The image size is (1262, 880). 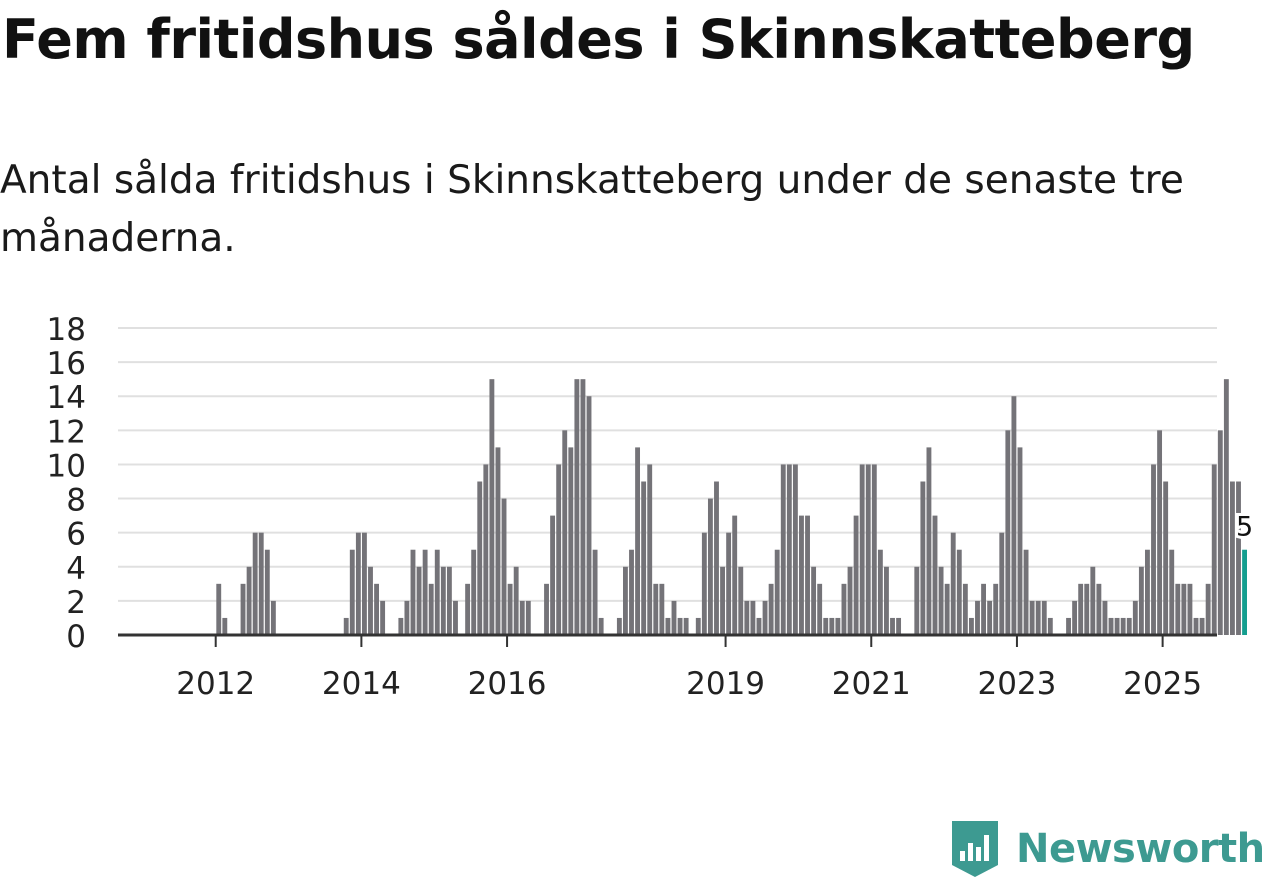 I want to click on newsworthy-logo: Newsworthy, so click(x=1106, y=849).